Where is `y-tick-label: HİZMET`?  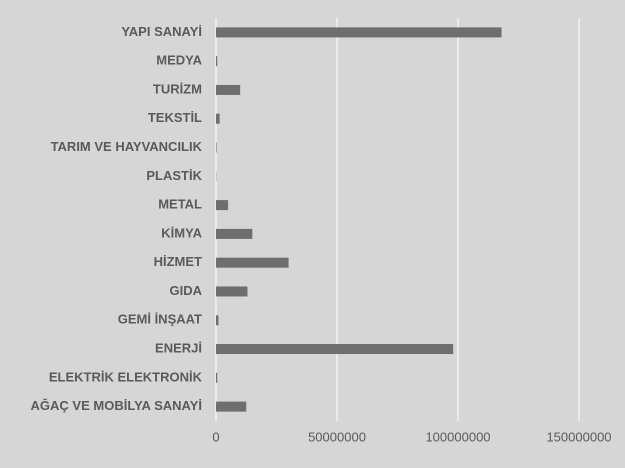
y-tick-label: HİZMET is located at coordinates (178, 261).